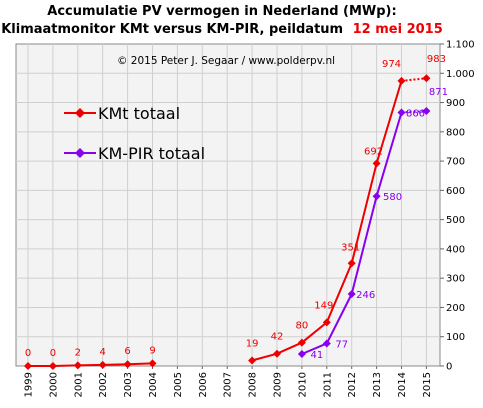  What do you see at coordinates (103, 384) in the screenshot?
I see `x-tick-label: 2002` at bounding box center [103, 384].